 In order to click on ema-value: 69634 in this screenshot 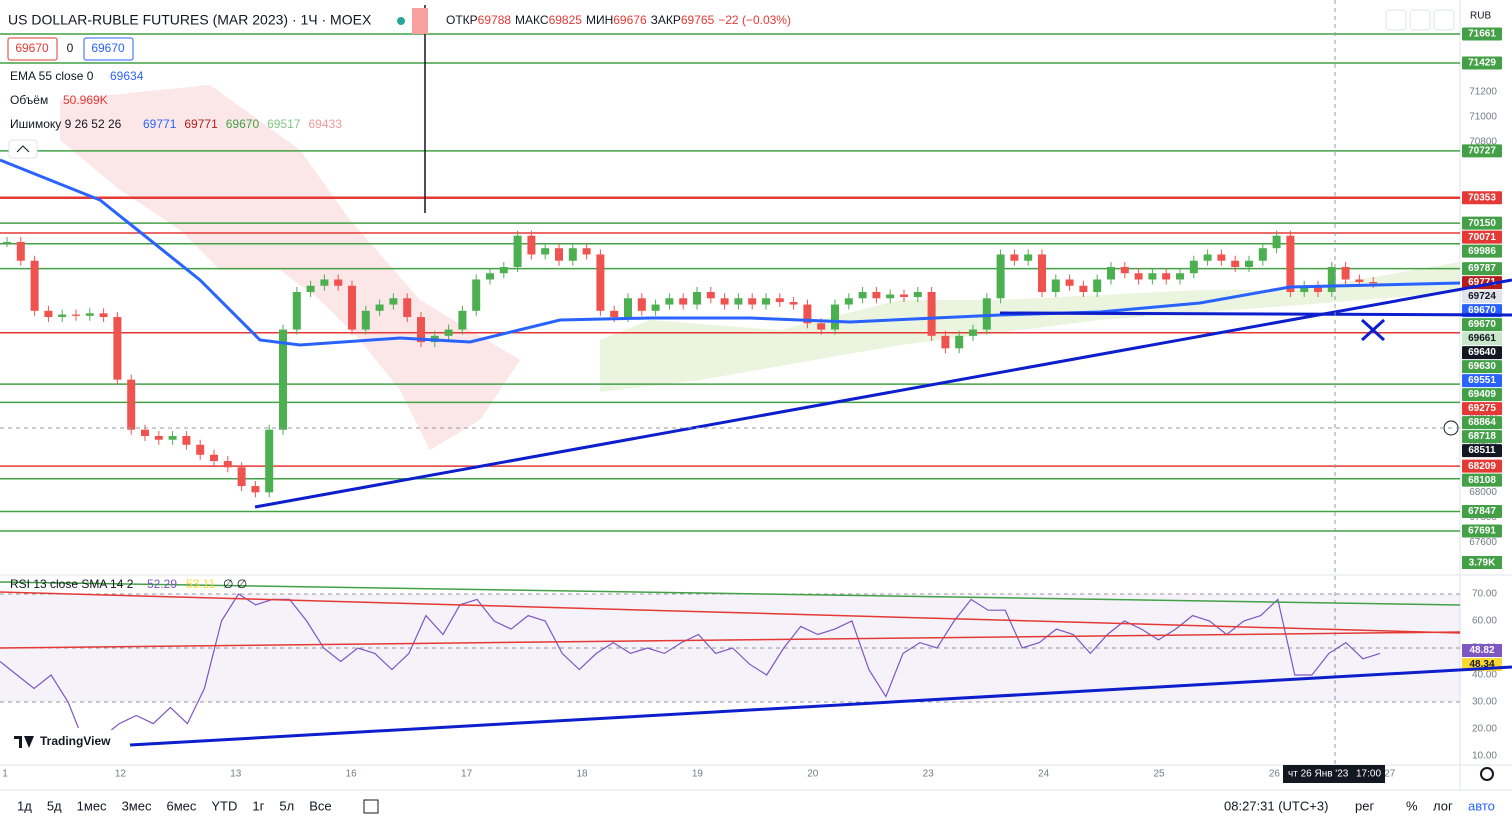, I will do `click(127, 76)`.